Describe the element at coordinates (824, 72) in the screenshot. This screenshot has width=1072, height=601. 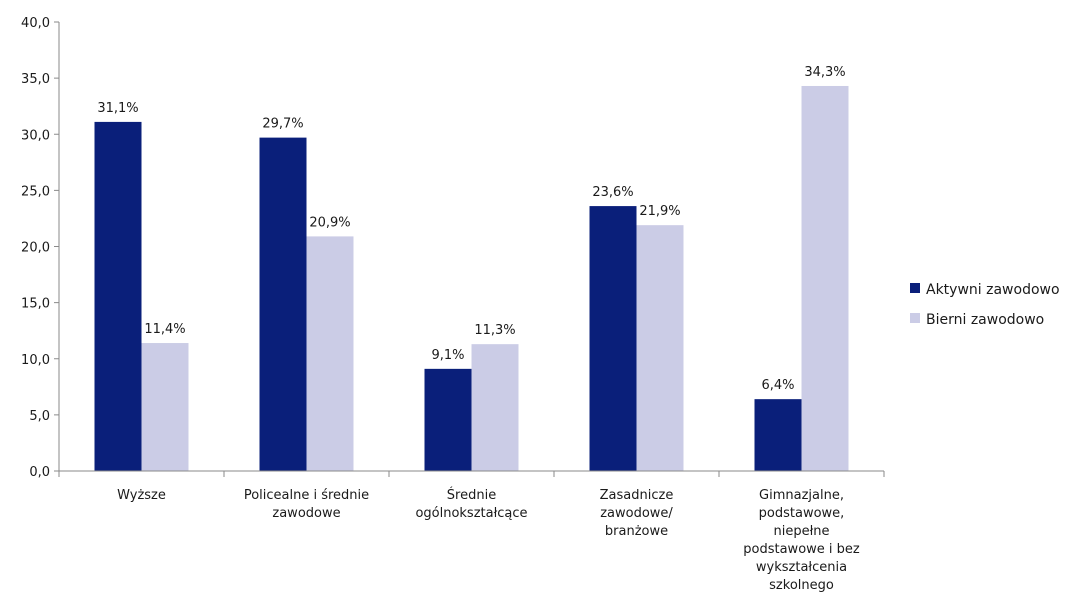
I see `data-label: 34,3%` at that location.